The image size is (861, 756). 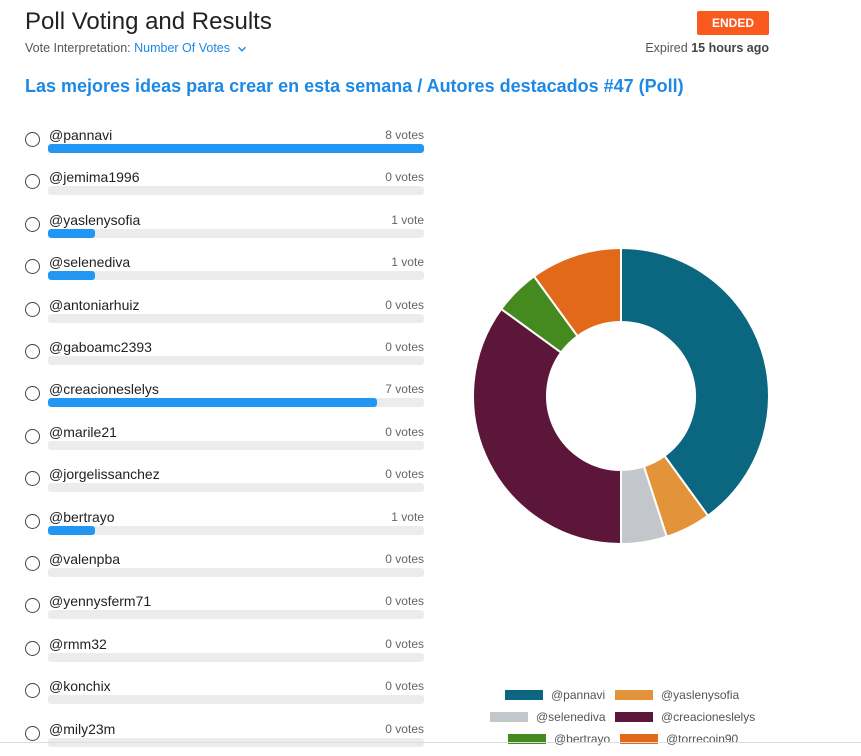 What do you see at coordinates (220, 480) in the screenshot?
I see `option-row: @jorgelissanchez 0 votes` at bounding box center [220, 480].